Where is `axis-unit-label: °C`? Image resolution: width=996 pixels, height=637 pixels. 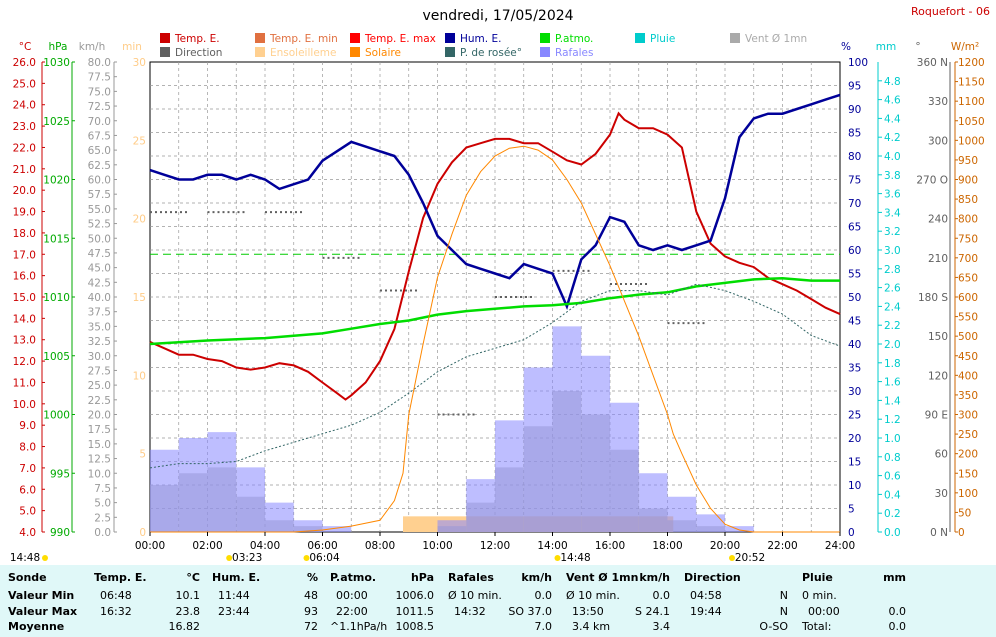 axis-unit-label: °C is located at coordinates (25, 47).